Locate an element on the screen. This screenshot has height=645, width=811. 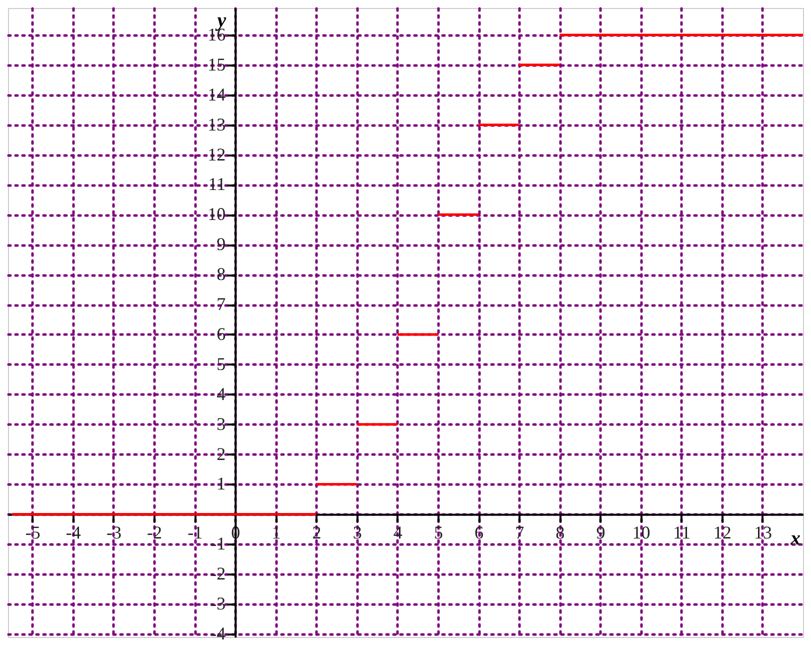
y-tick-label: 8 is located at coordinates (221, 274).